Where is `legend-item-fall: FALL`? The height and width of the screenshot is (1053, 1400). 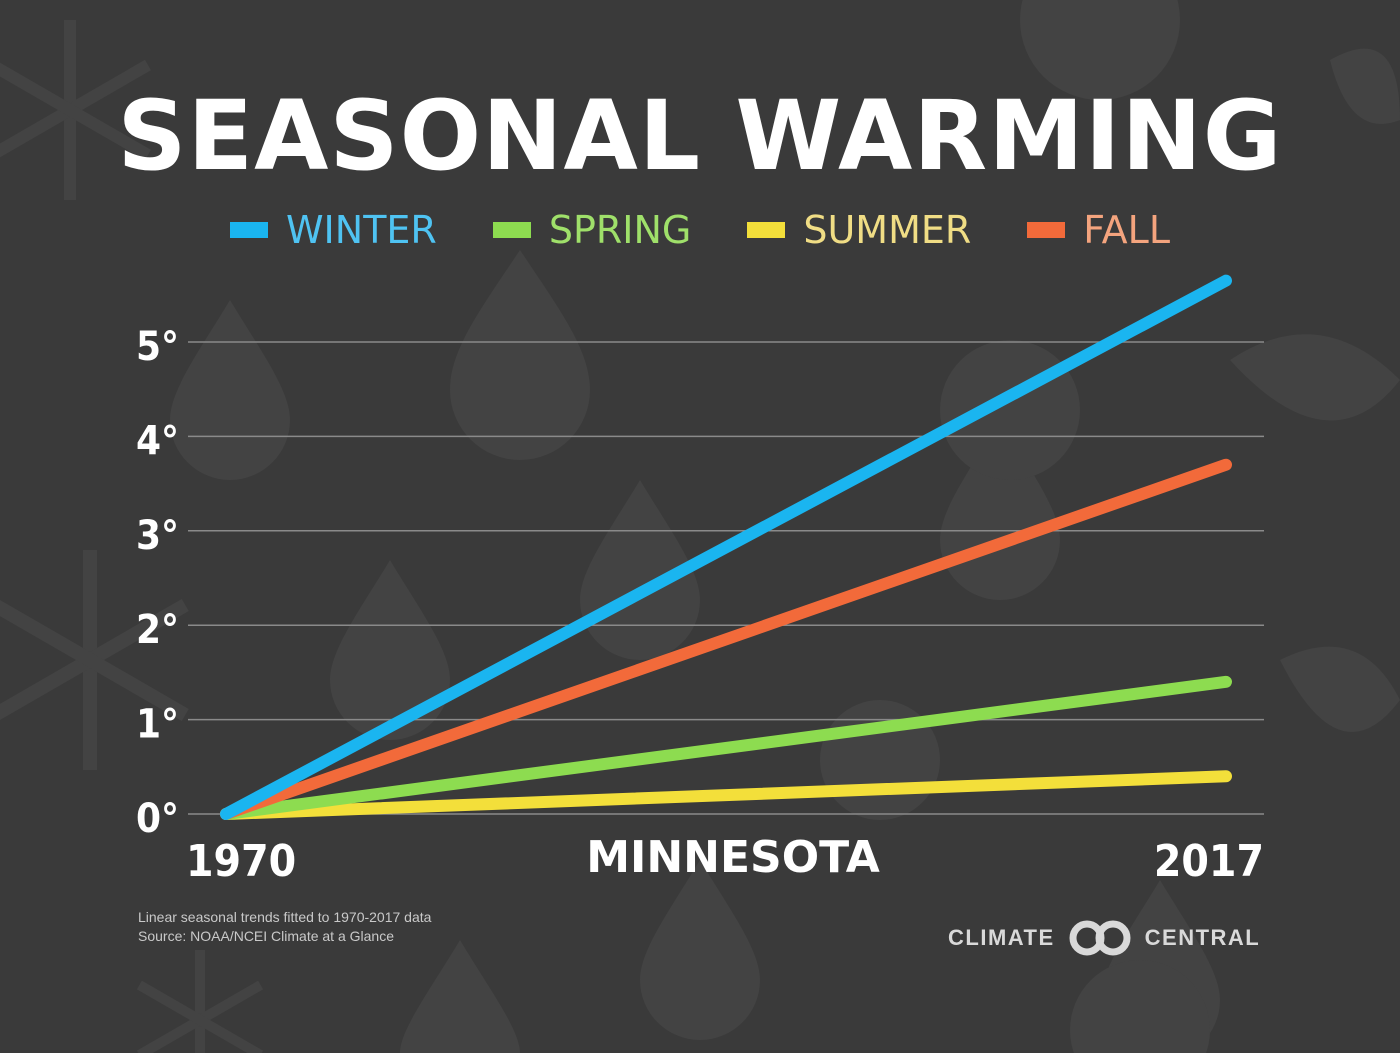
legend-item-fall: FALL is located at coordinates (1098, 230).